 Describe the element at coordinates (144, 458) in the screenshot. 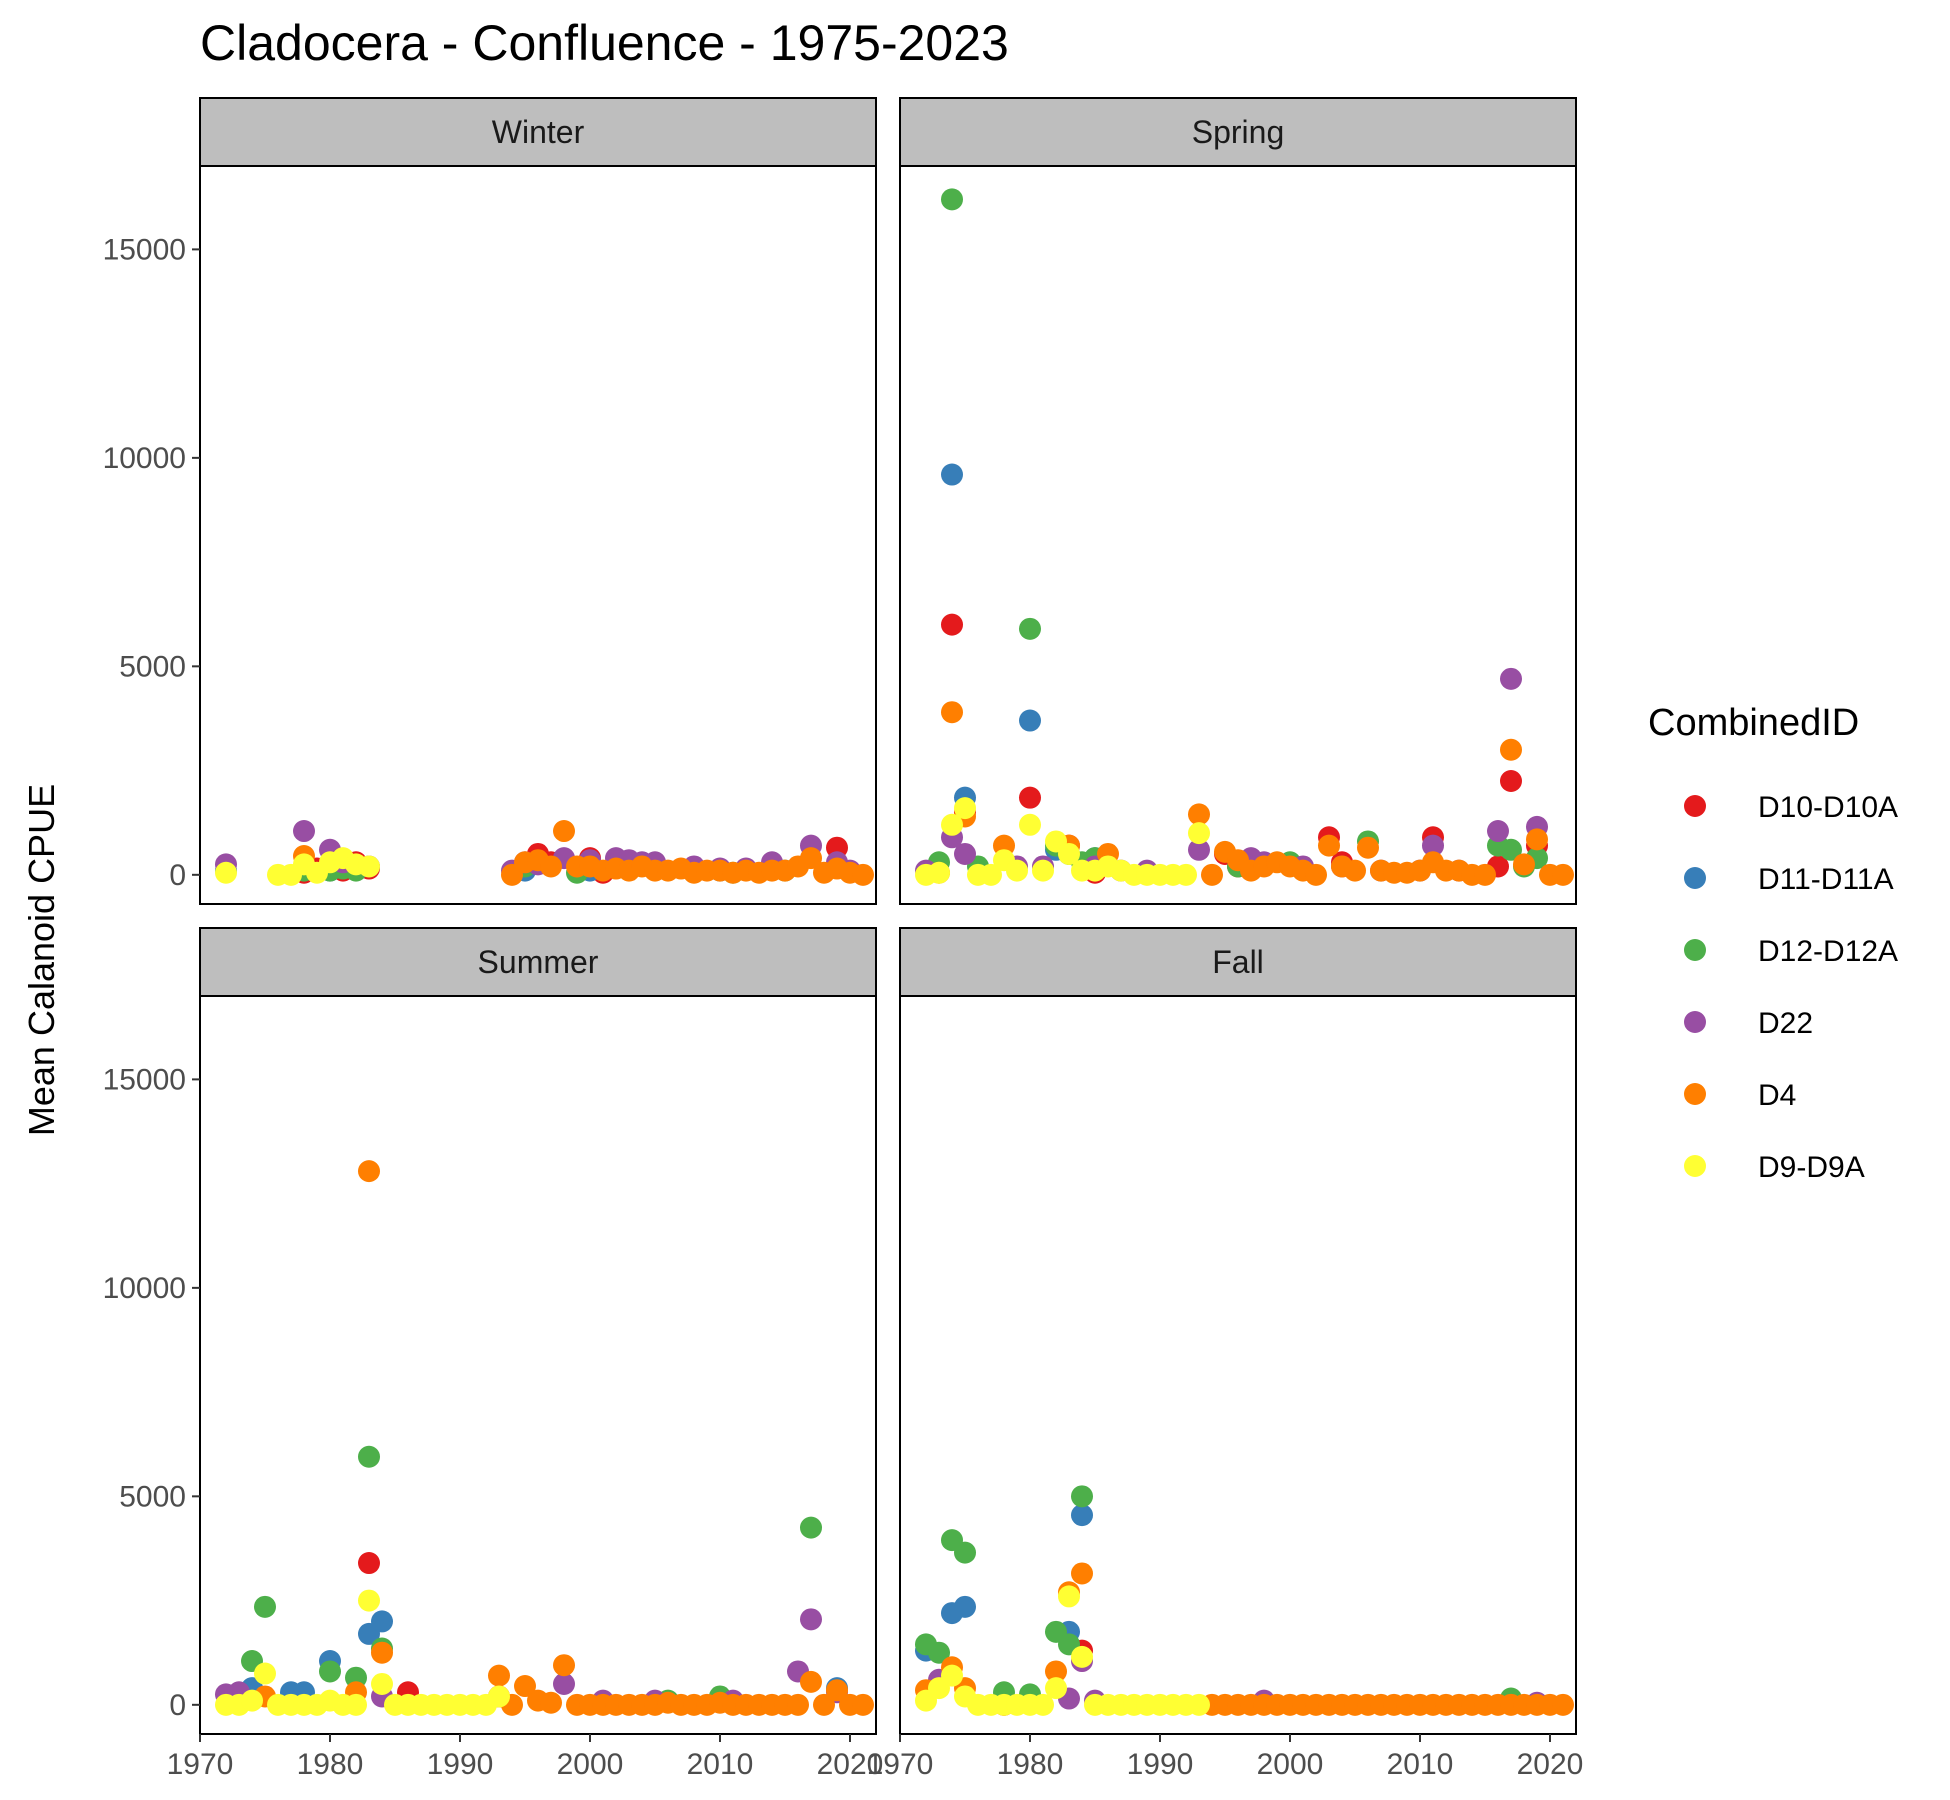

I see `y-tick-label-winter: 10000` at that location.